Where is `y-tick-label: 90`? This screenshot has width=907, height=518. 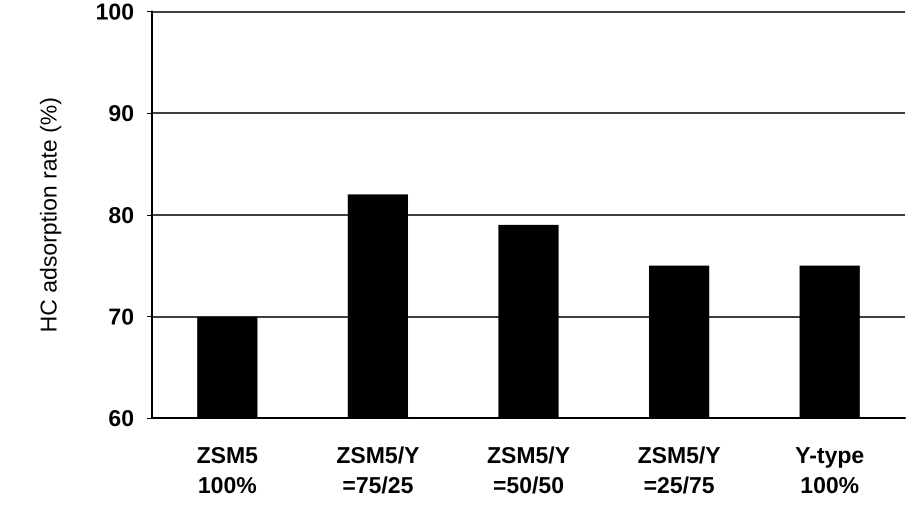 y-tick-label: 90 is located at coordinates (121, 113).